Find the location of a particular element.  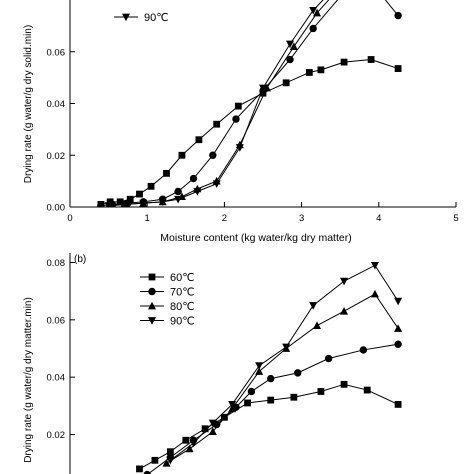

x-tick-label: 5 is located at coordinates (455, 218).